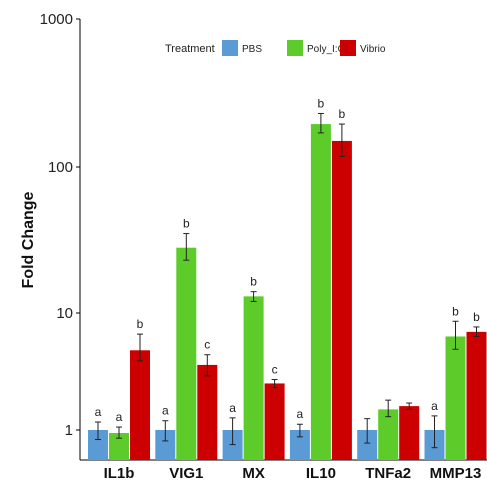 The width and height of the screenshot is (487, 480). Describe the element at coordinates (60, 167) in the screenshot. I see `y-tick-label: 100` at that location.